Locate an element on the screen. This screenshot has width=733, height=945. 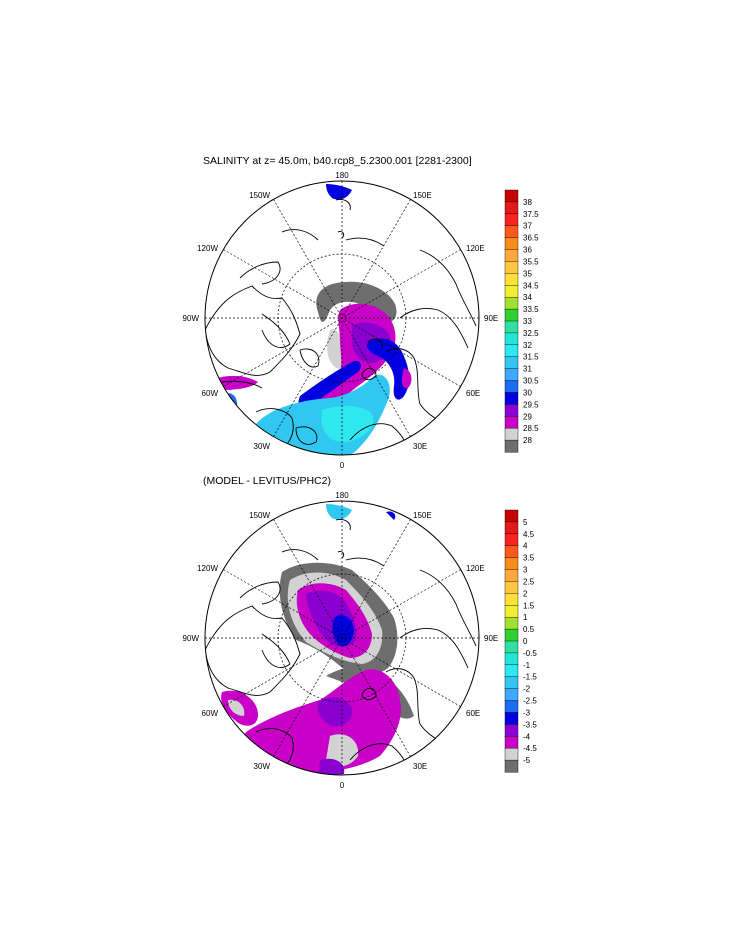
colorbar-label: -3 is located at coordinates (527, 712).